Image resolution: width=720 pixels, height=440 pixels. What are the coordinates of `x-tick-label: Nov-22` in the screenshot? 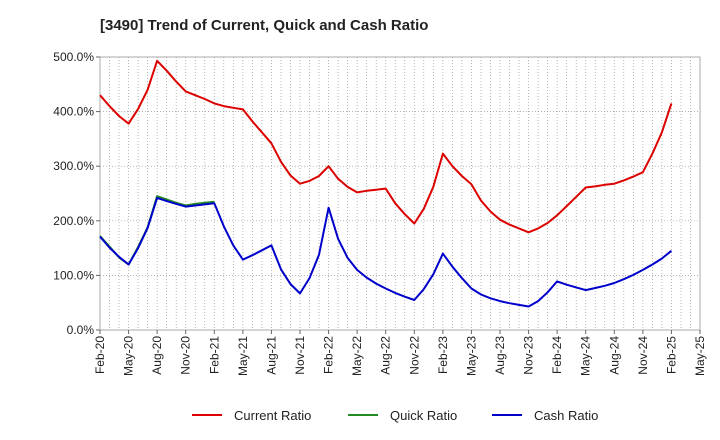 It's located at (414, 355).